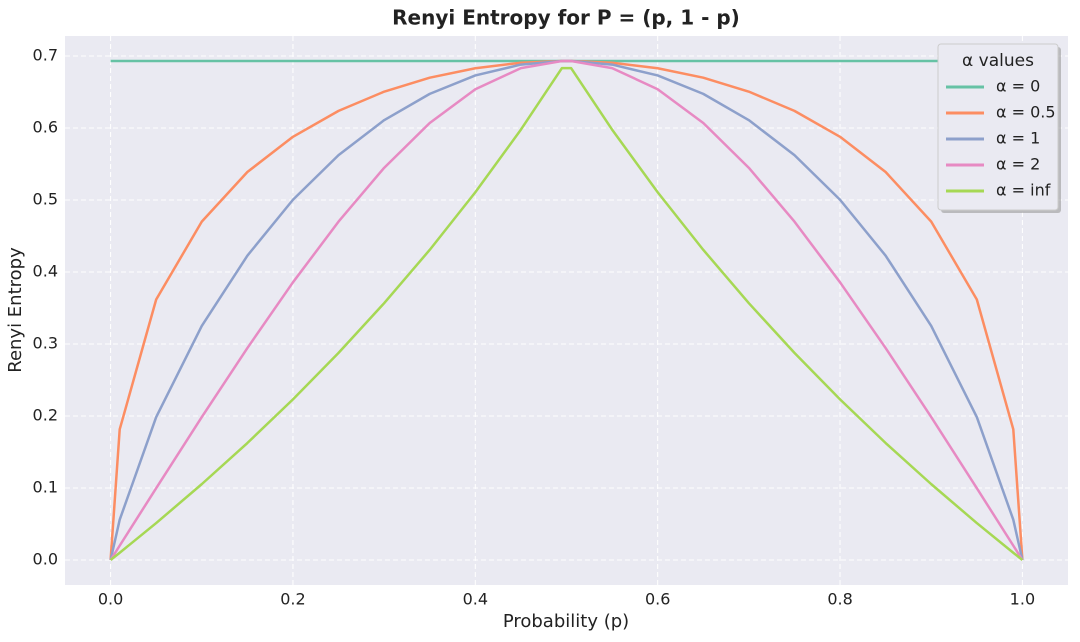  I want to click on y-tick-label: 0.1, so click(45, 487).